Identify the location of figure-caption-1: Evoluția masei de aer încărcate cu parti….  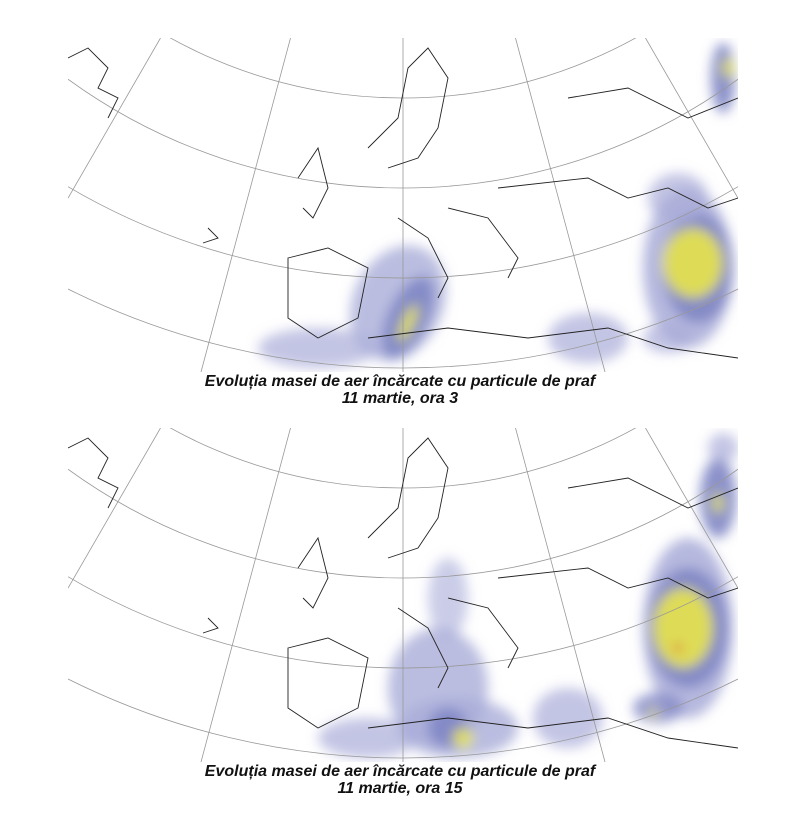
(400, 390).